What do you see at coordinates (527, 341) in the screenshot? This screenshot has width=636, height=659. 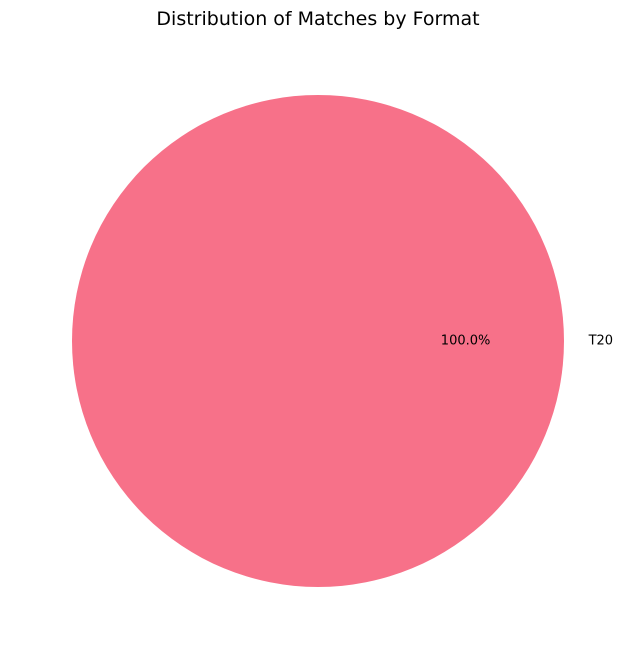 I see `pie-labels: T20 100.0%` at bounding box center [527, 341].